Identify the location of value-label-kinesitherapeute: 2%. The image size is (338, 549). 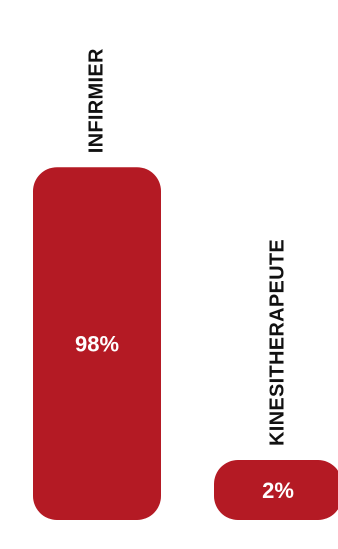
(278, 490).